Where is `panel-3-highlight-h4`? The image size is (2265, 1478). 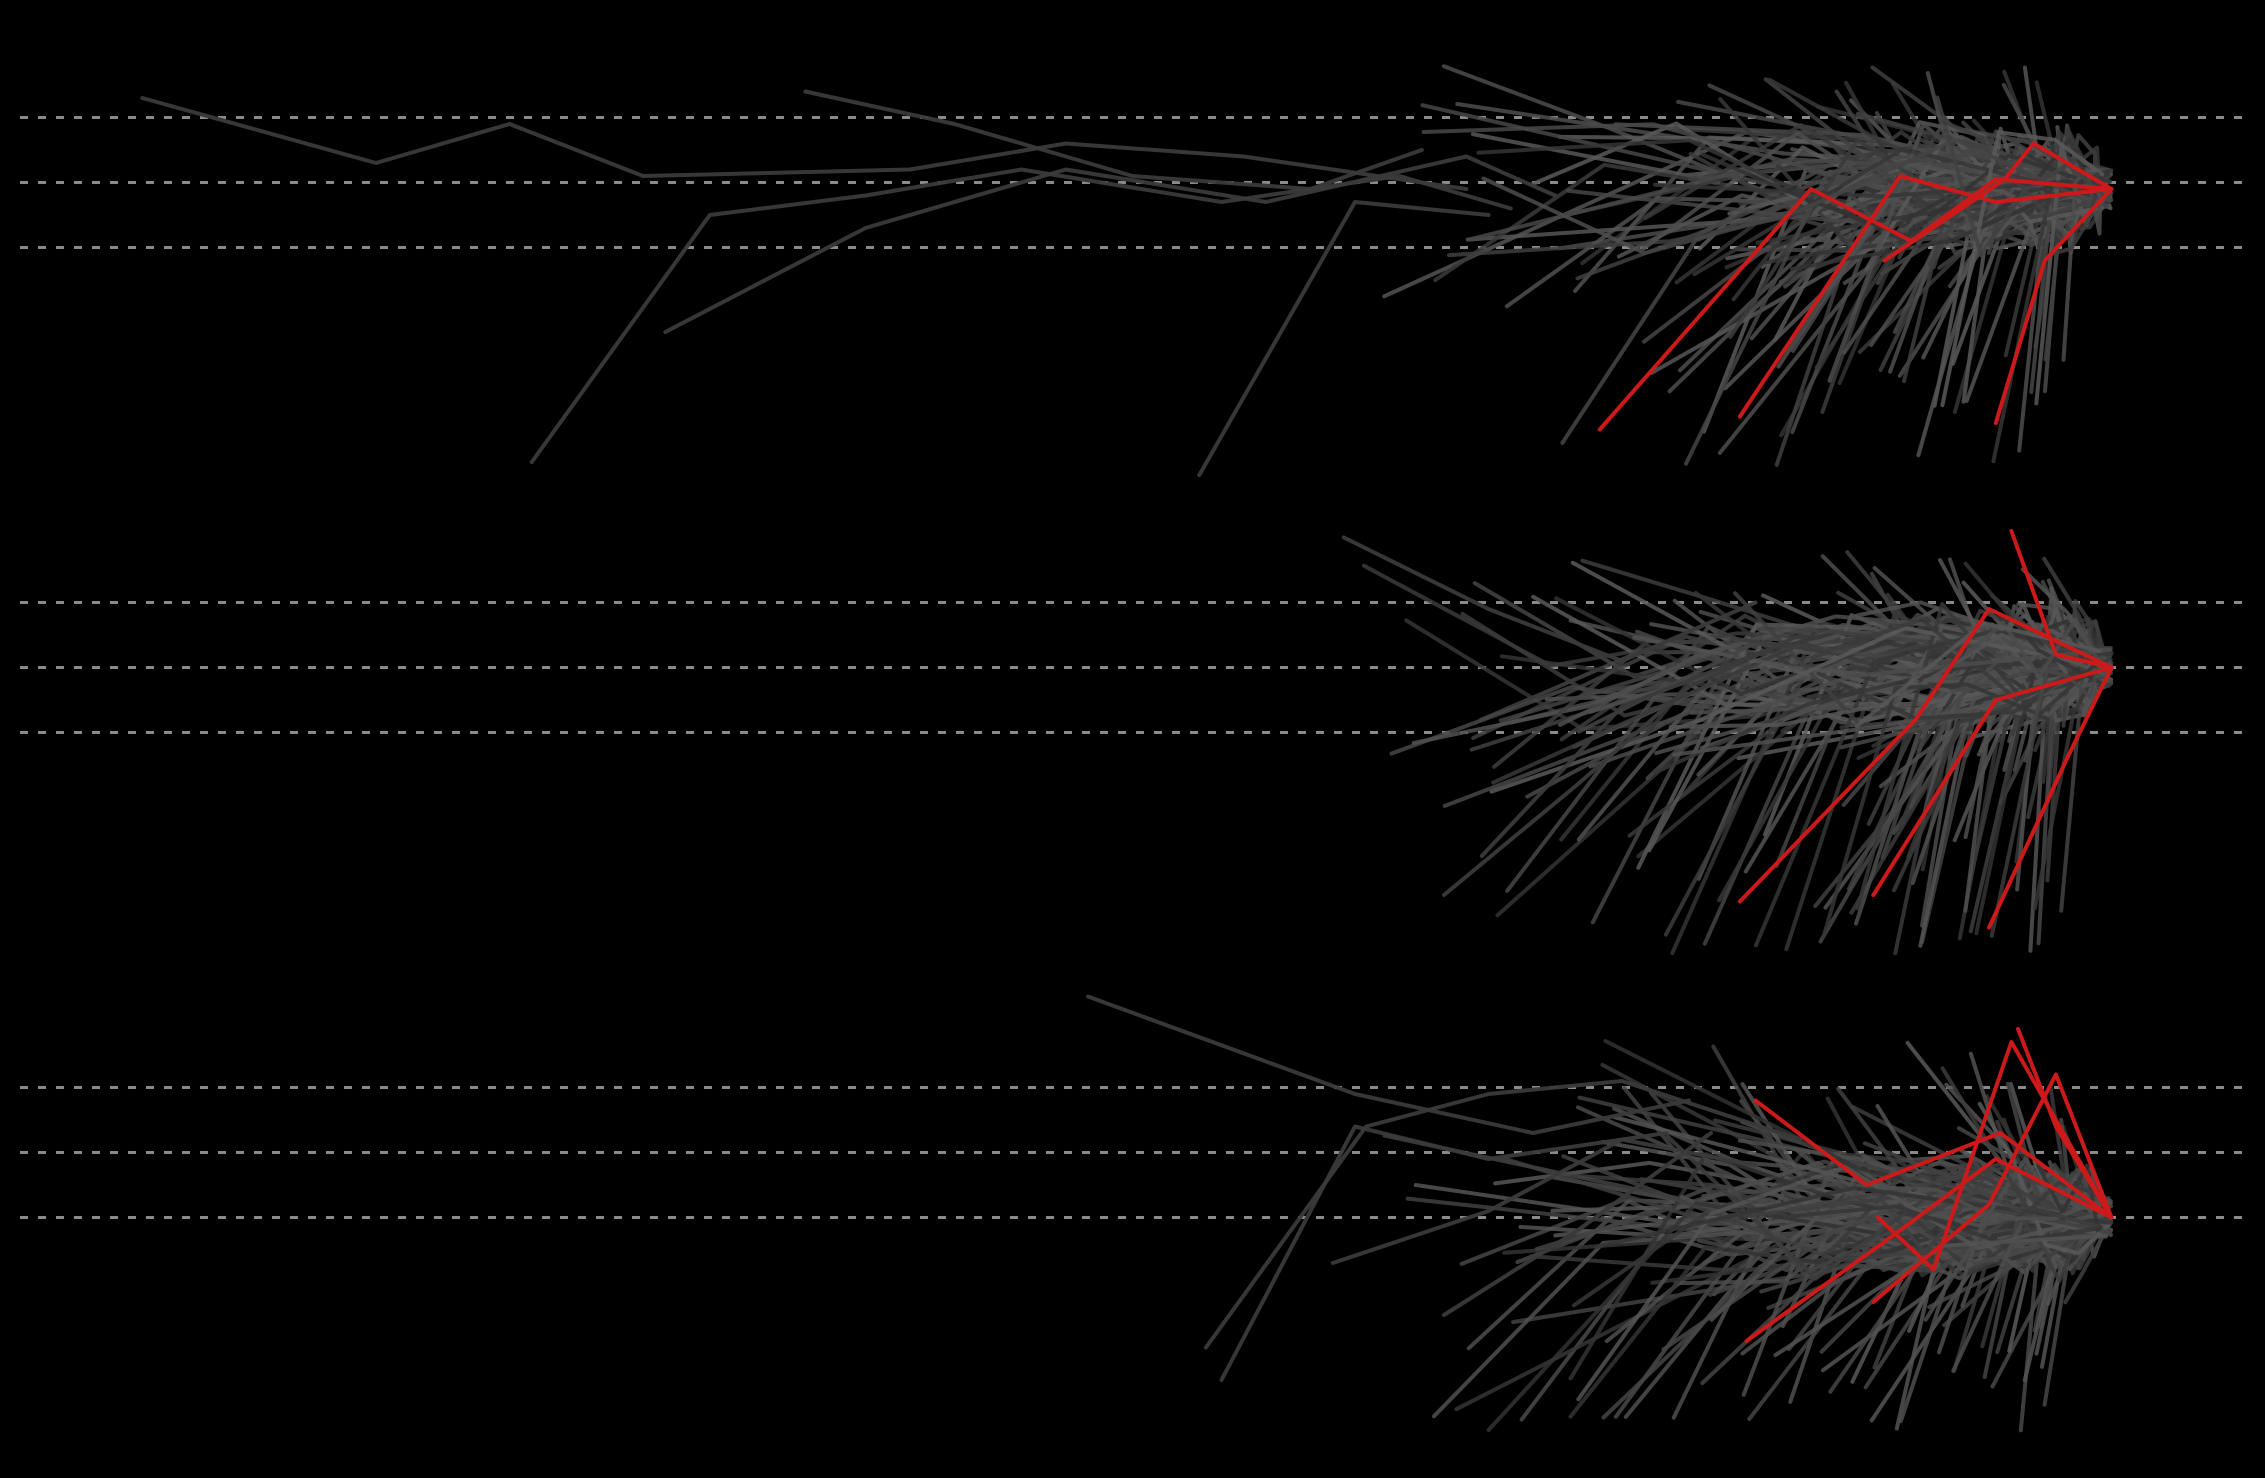
panel-3-highlight-h4 is located at coordinates (1994, 1156).